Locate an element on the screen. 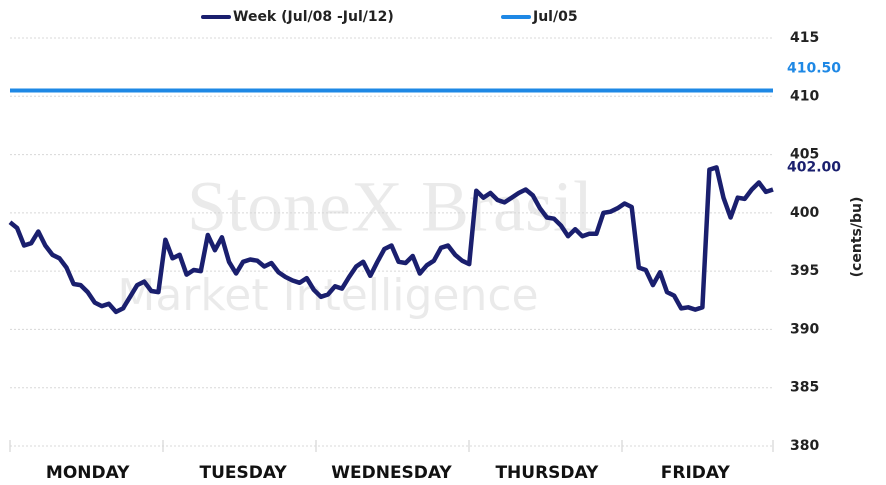 The height and width of the screenshot is (485, 886). legend-label: Week (Jul/08 -Jul/12) is located at coordinates (313, 17).